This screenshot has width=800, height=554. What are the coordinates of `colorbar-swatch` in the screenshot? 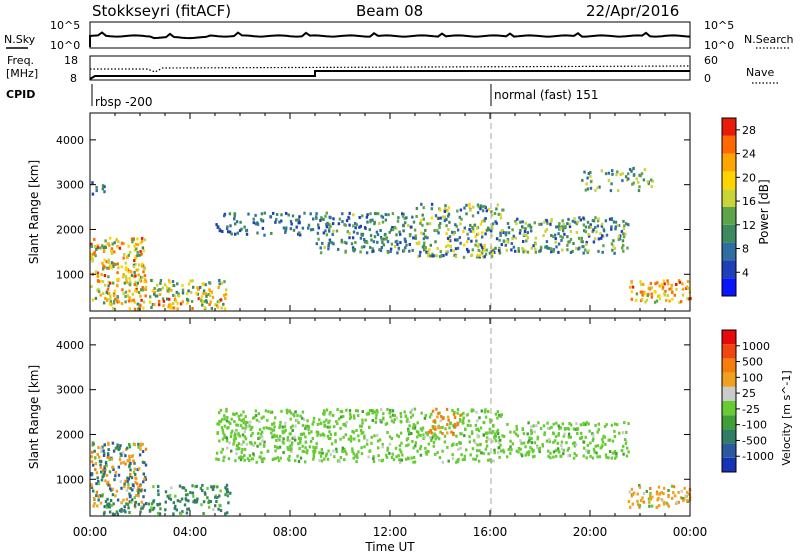 It's located at (729, 162).